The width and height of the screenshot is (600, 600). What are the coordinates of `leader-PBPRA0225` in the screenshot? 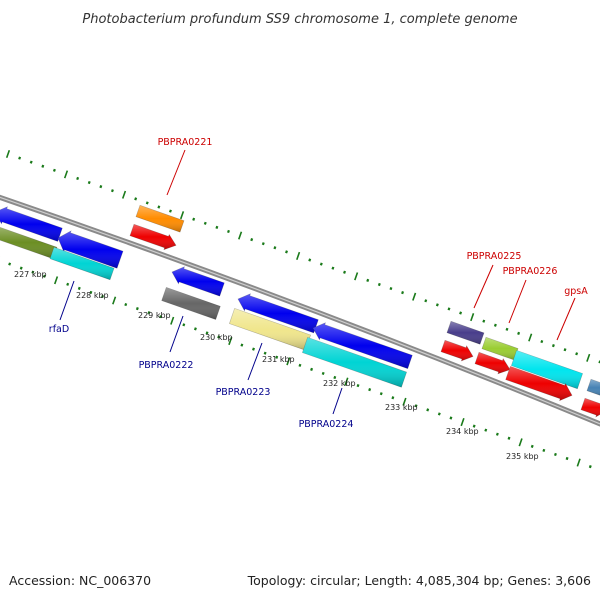 It's located at (483, 286).